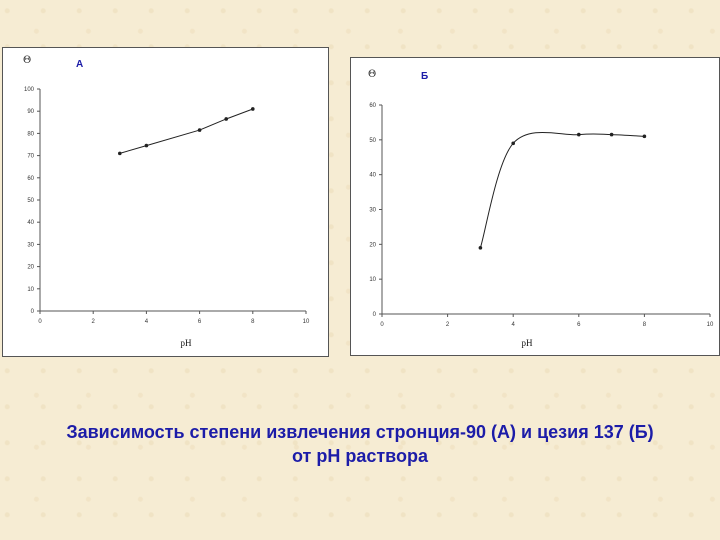 The image size is (720, 540). I want to click on chart-b-y-tick-label: 50, so click(372, 141).